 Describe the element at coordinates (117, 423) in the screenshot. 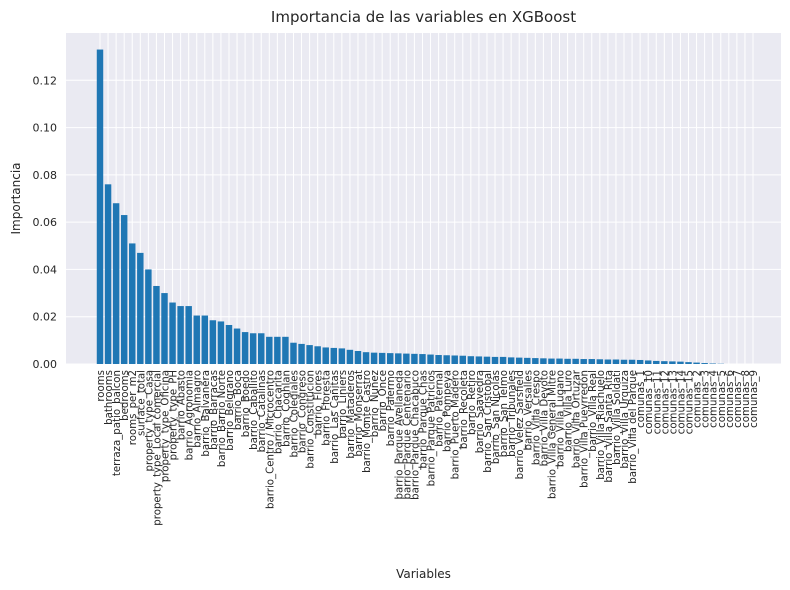

I see `x-tick-label: terraza_patio_balcon` at that location.